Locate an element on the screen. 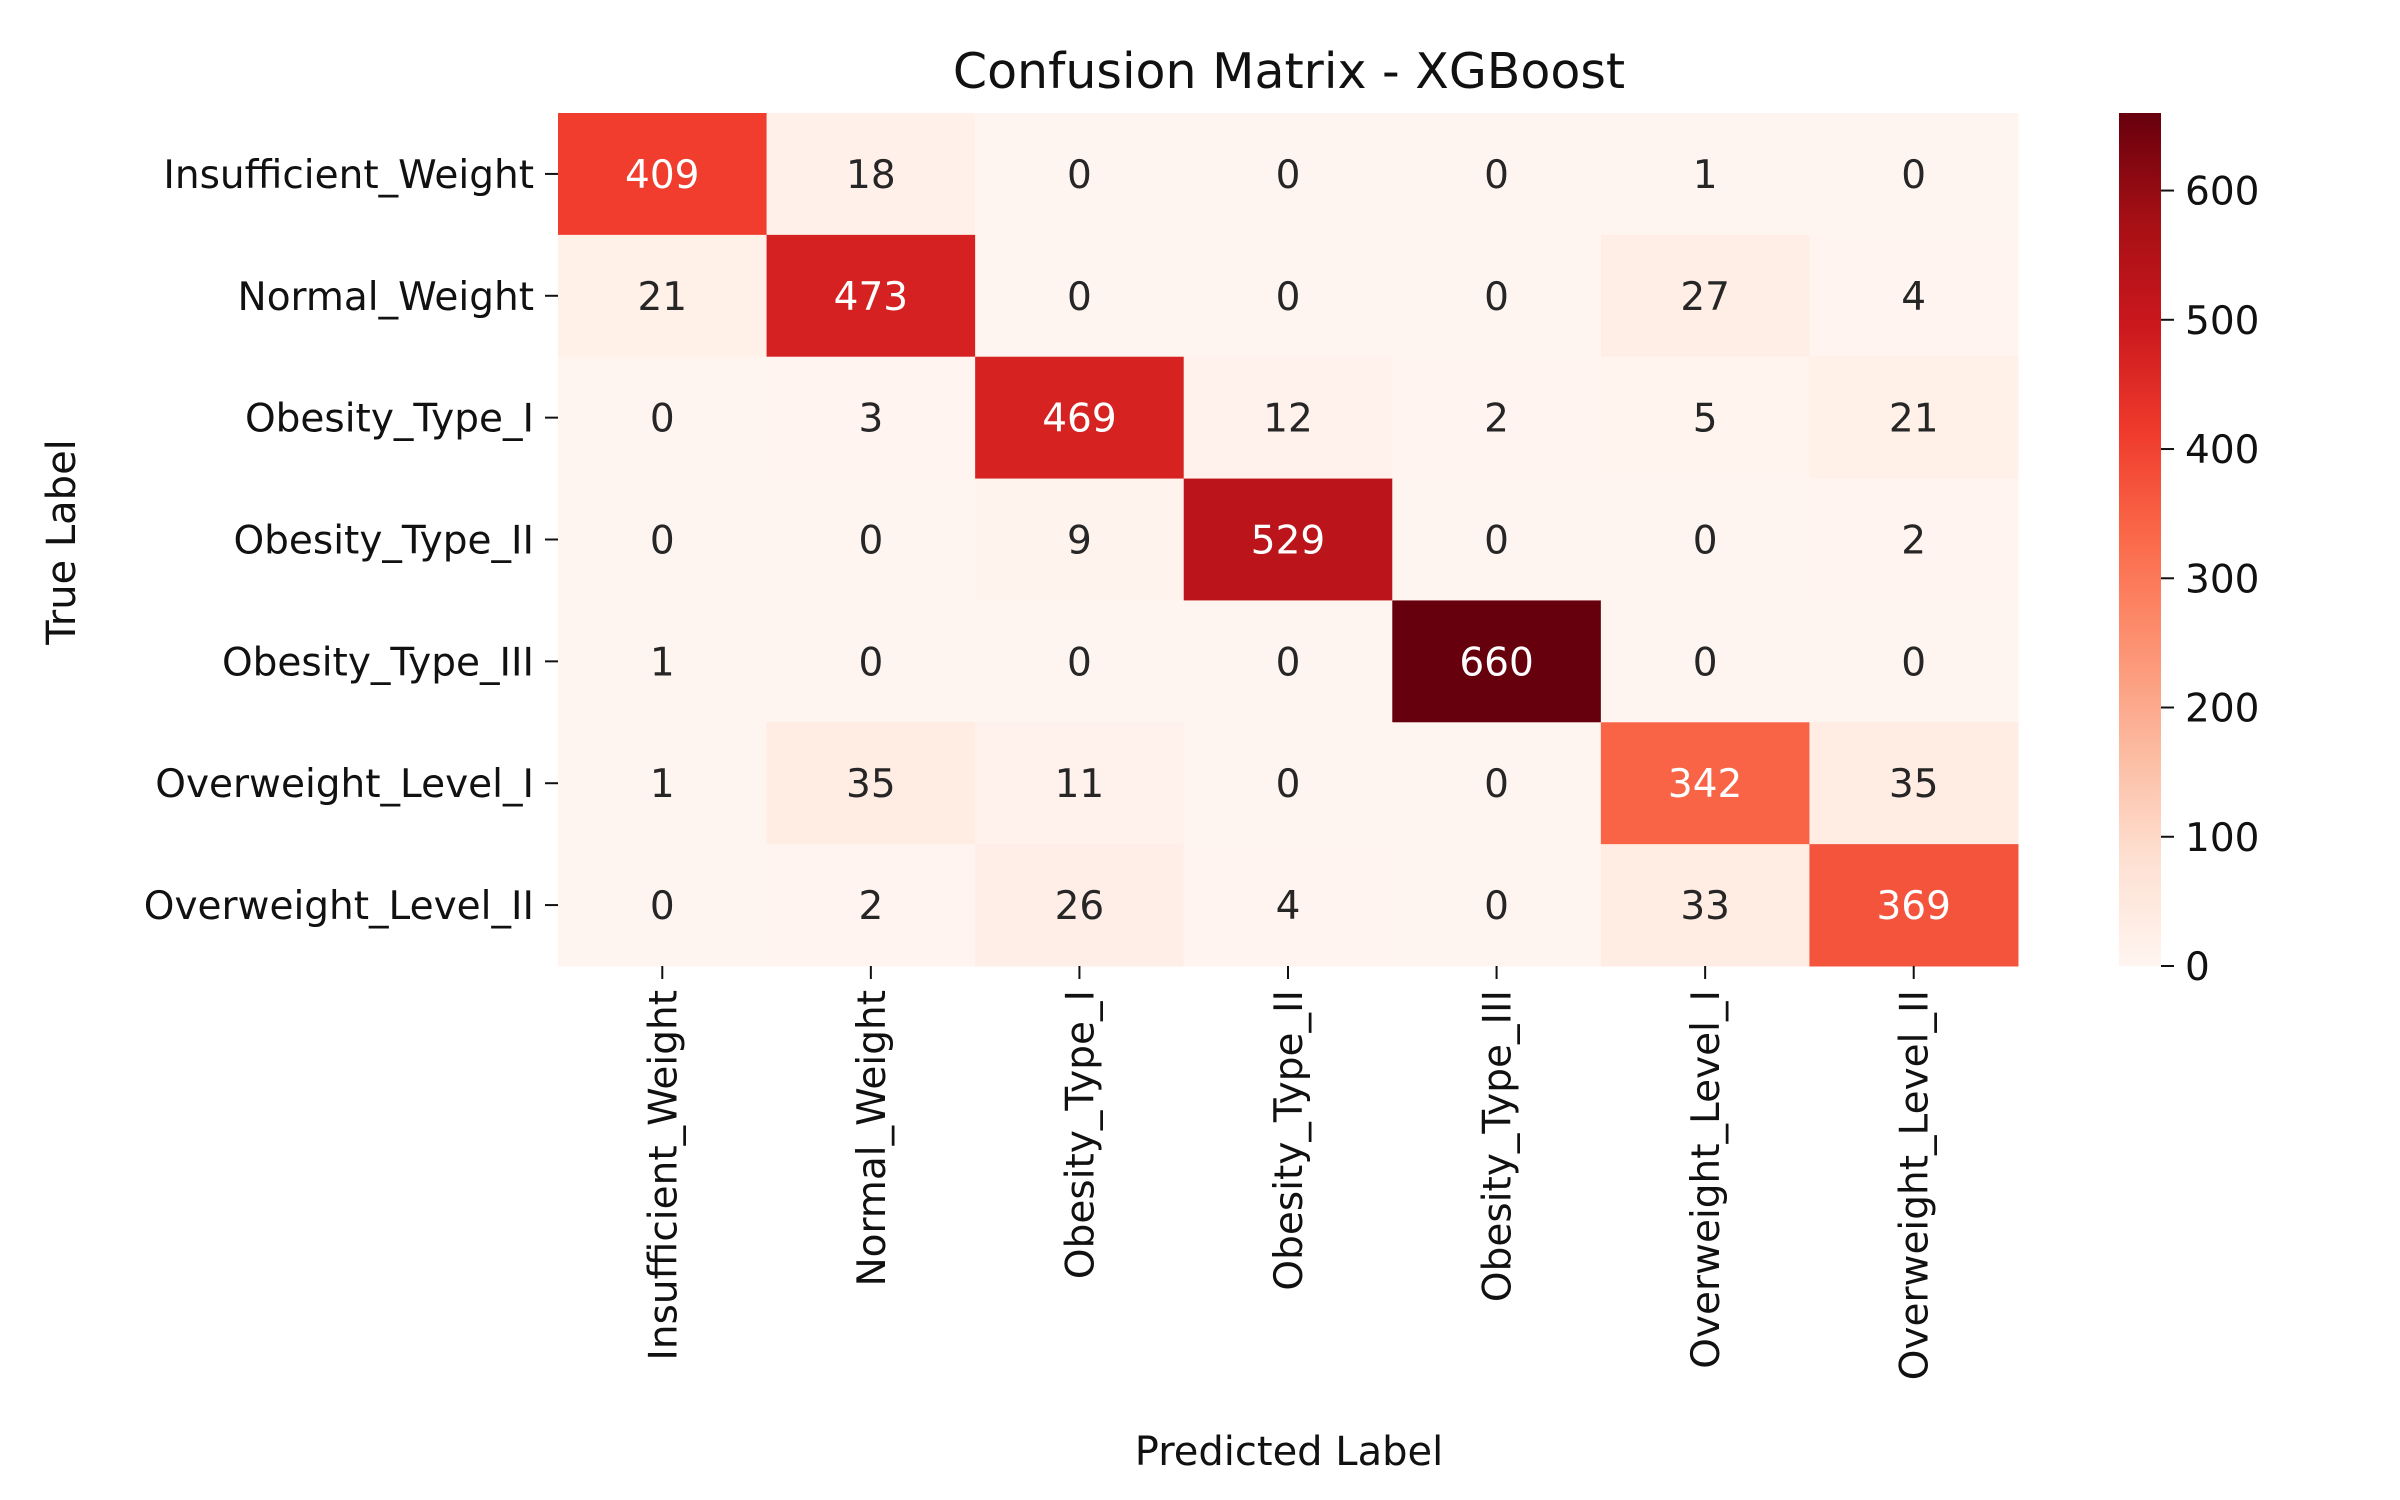  x-axis-label: Predicted Label is located at coordinates (1289, 1452).